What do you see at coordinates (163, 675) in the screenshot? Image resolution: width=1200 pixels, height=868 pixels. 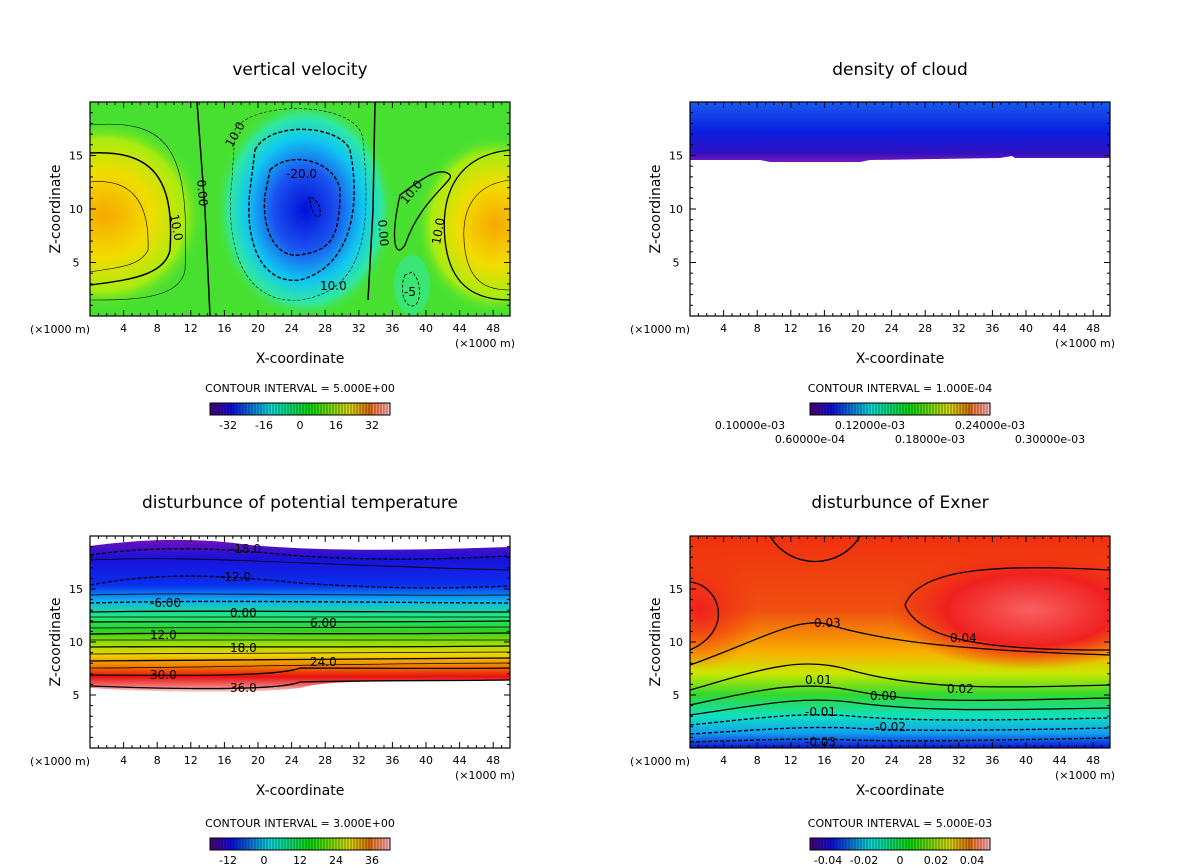 I see `svg-text: 30.0` at bounding box center [163, 675].